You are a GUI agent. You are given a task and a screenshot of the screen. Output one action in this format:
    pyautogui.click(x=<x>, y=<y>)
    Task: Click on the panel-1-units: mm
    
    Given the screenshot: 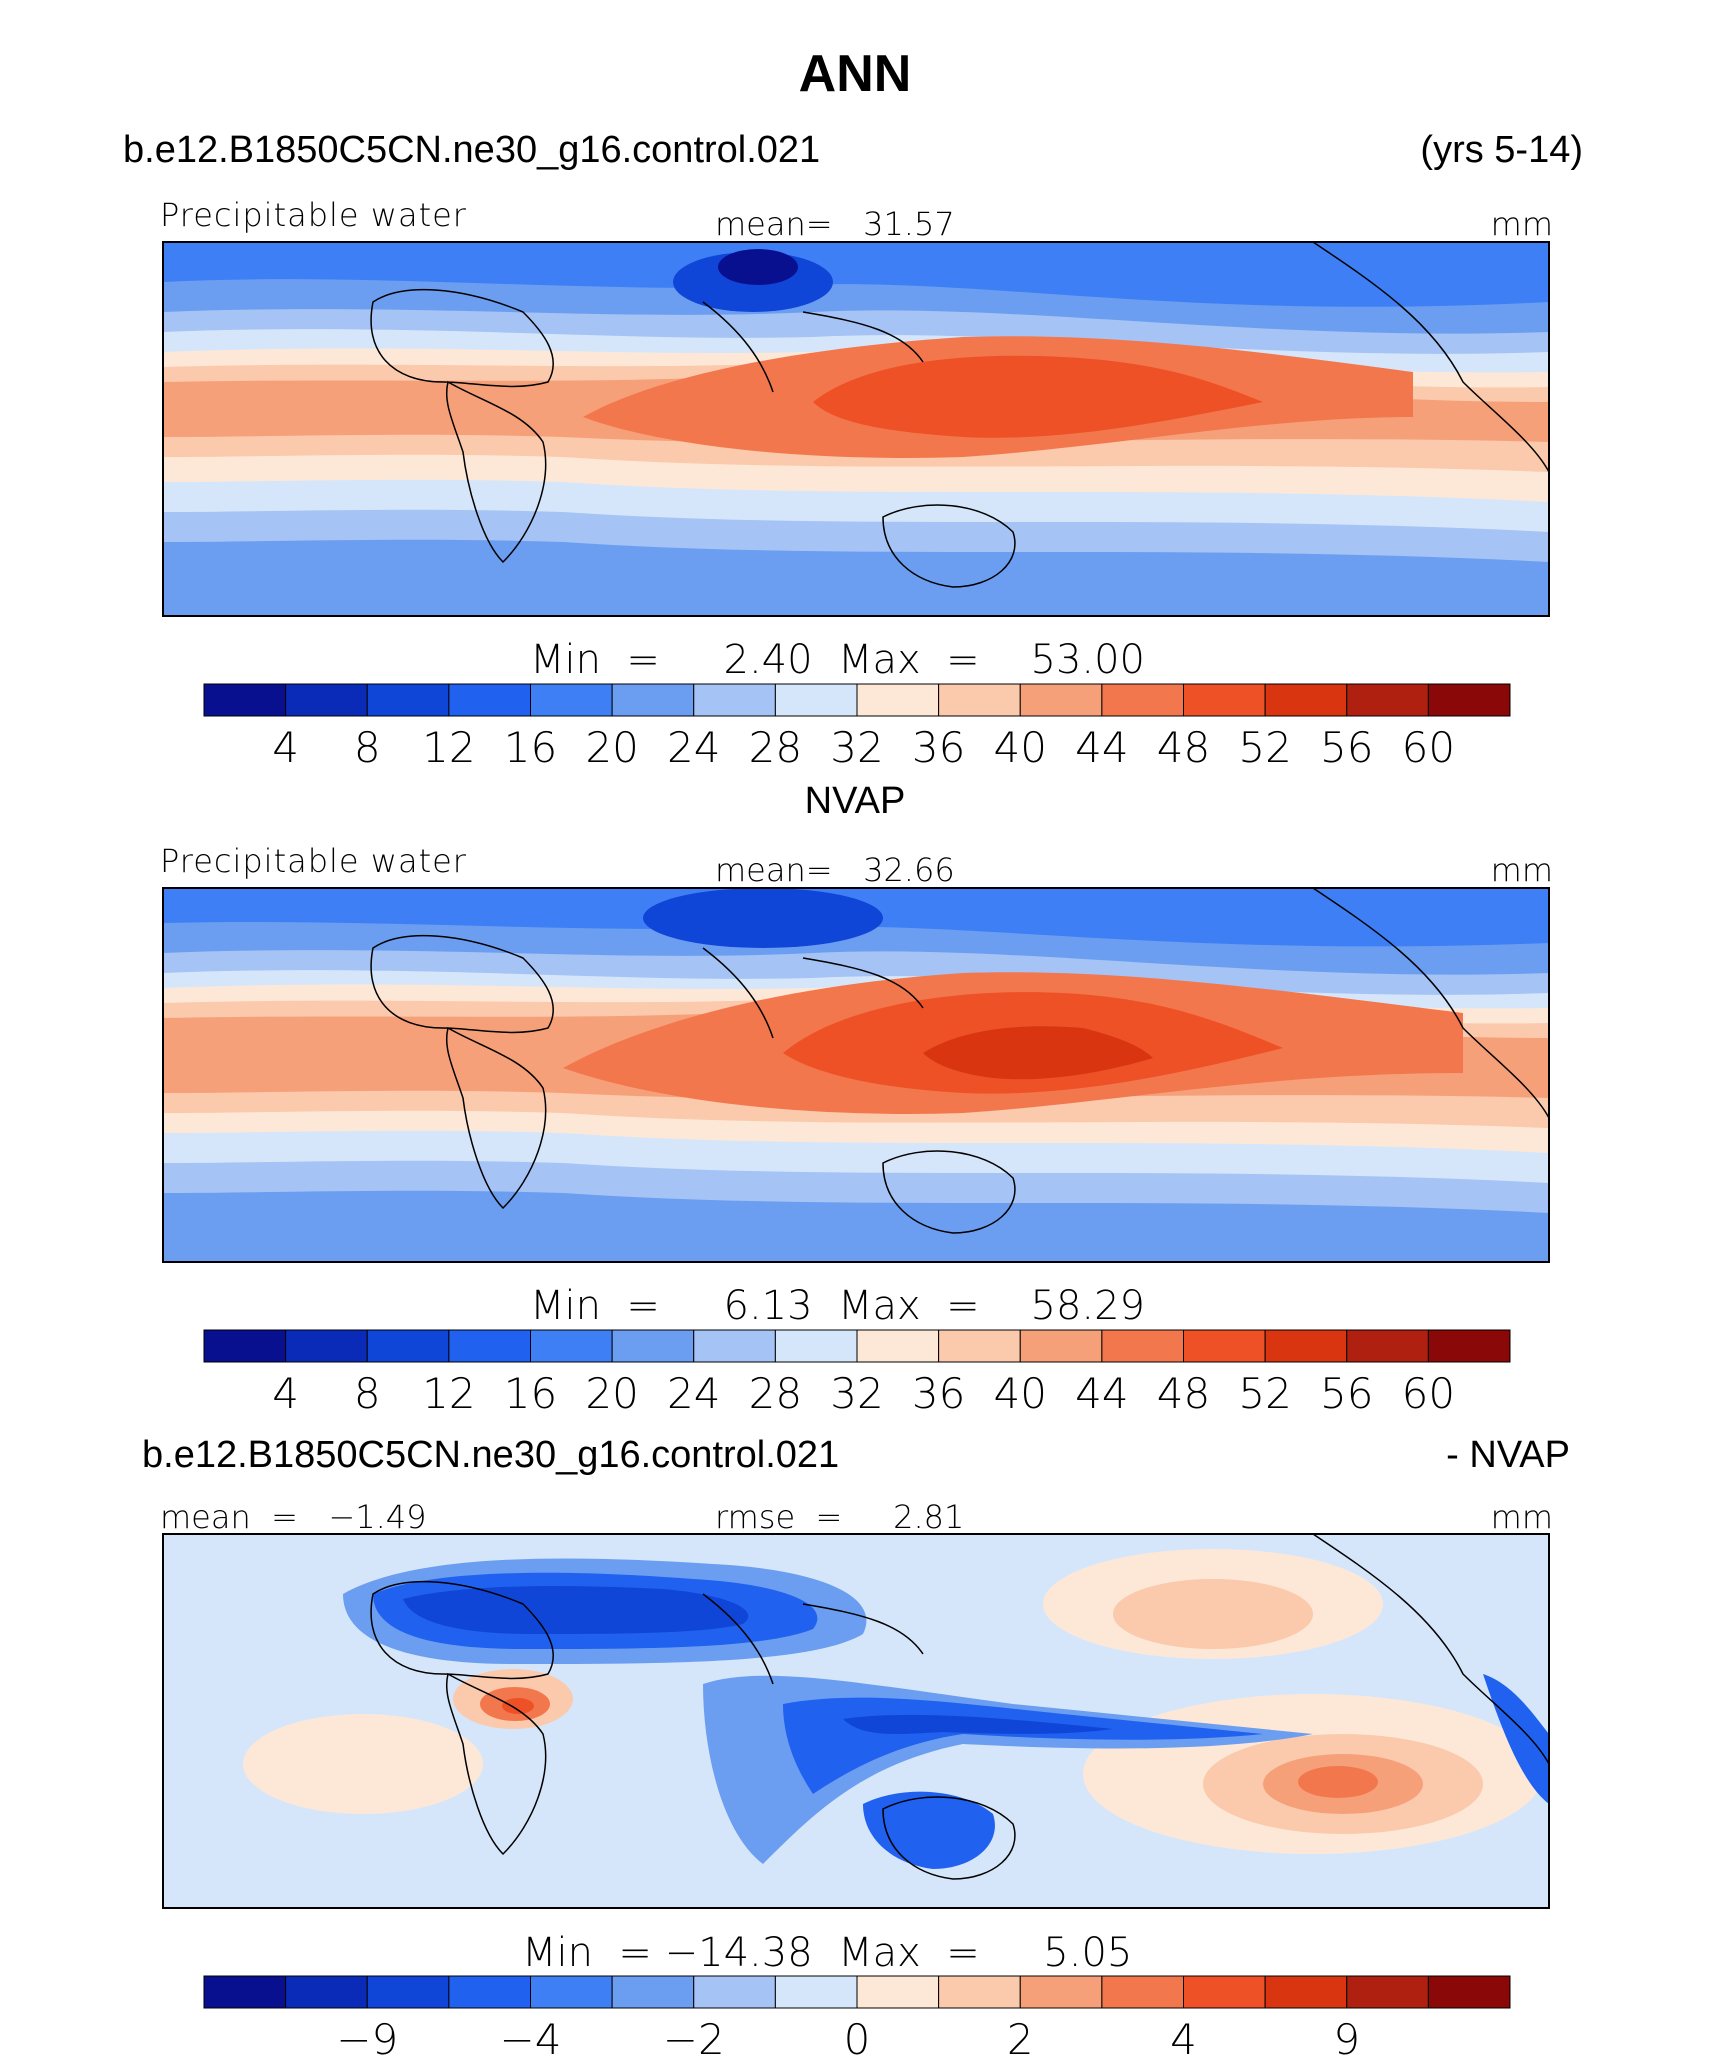 What is the action you would take?
    pyautogui.click(x=1521, y=224)
    